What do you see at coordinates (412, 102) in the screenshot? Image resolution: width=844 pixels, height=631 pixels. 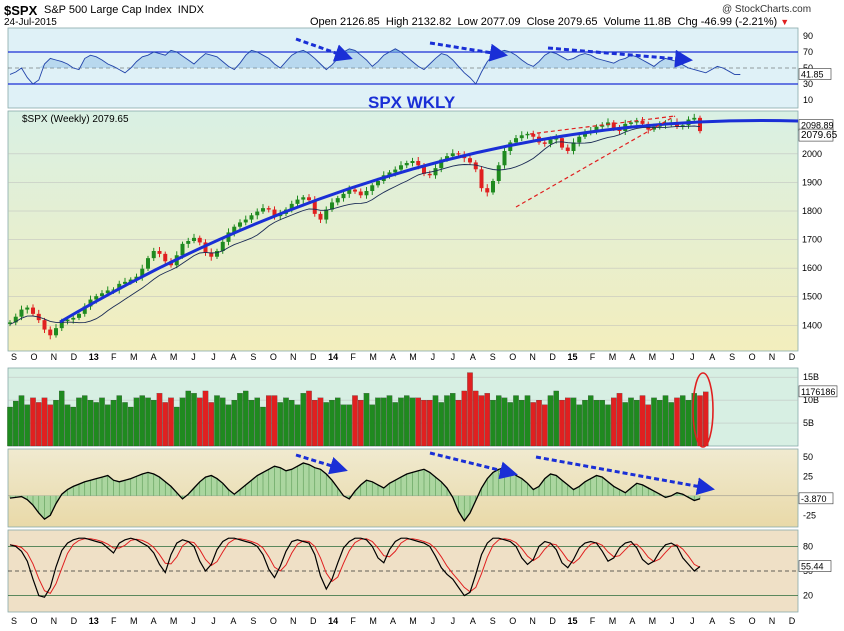 I see `spx-wkly-annotation: SPX WKLY` at bounding box center [412, 102].